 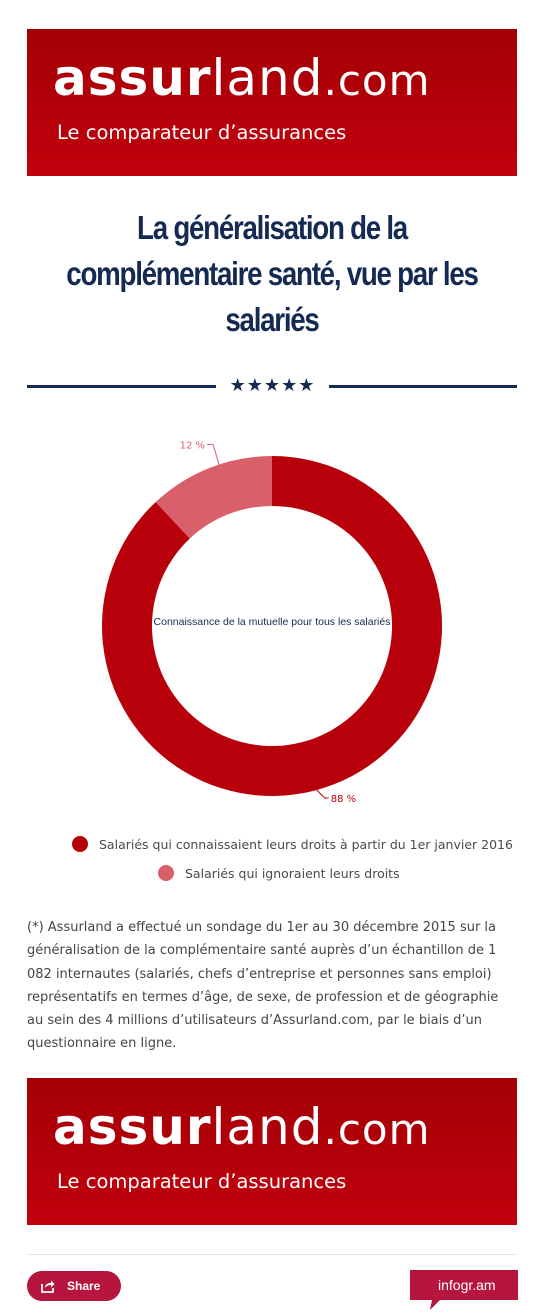 What do you see at coordinates (132, 78) in the screenshot?
I see `brand-bold: assur` at bounding box center [132, 78].